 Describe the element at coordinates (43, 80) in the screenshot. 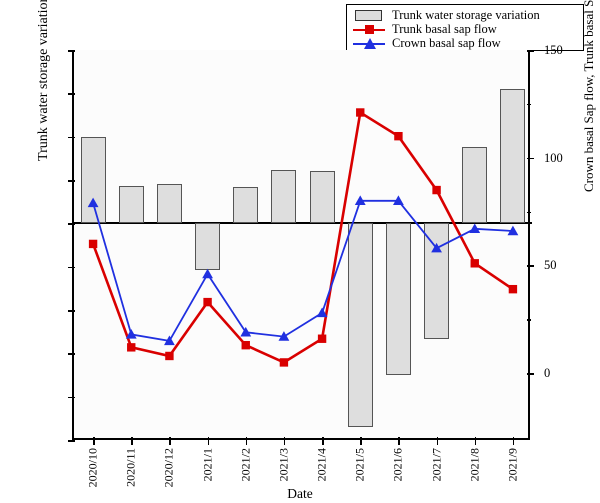

I see `left-axis-title: Trunk water storage variation （kg/d）` at that location.